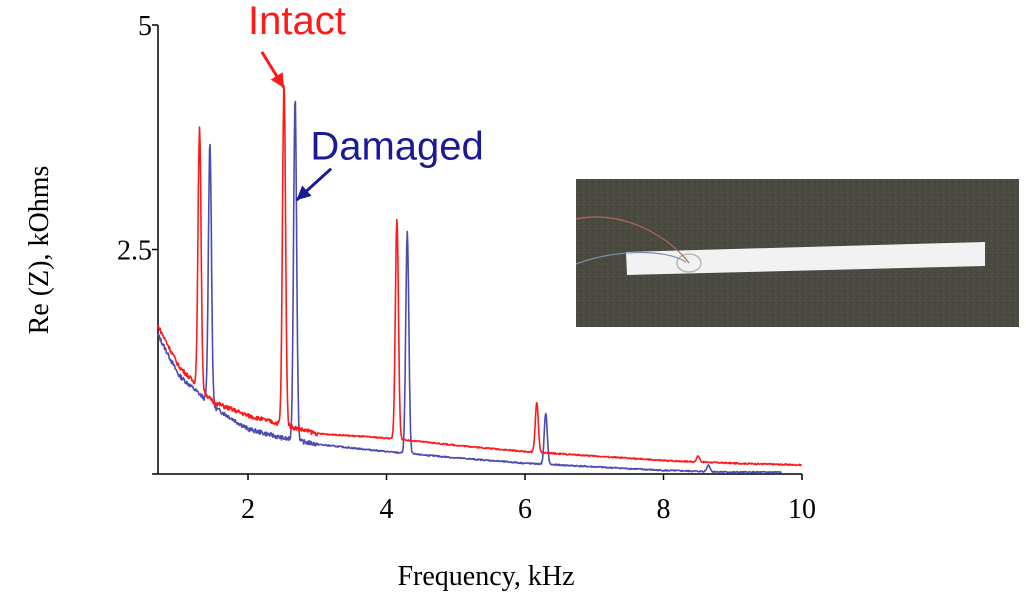  Describe the element at coordinates (664, 509) in the screenshot. I see `x-tick-label: 8` at that location.